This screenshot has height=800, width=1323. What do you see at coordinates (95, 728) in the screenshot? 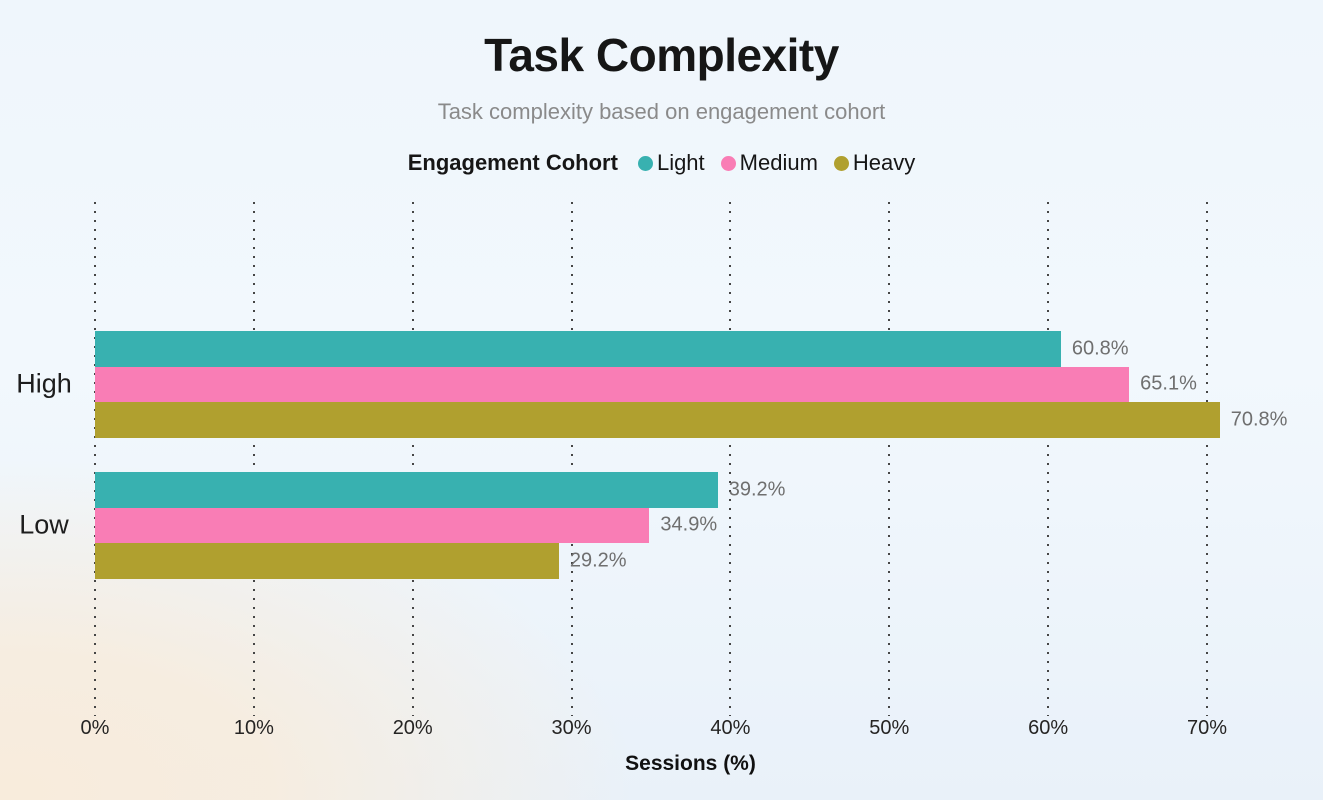
I see `x-tick-label: 0%` at bounding box center [95, 728].